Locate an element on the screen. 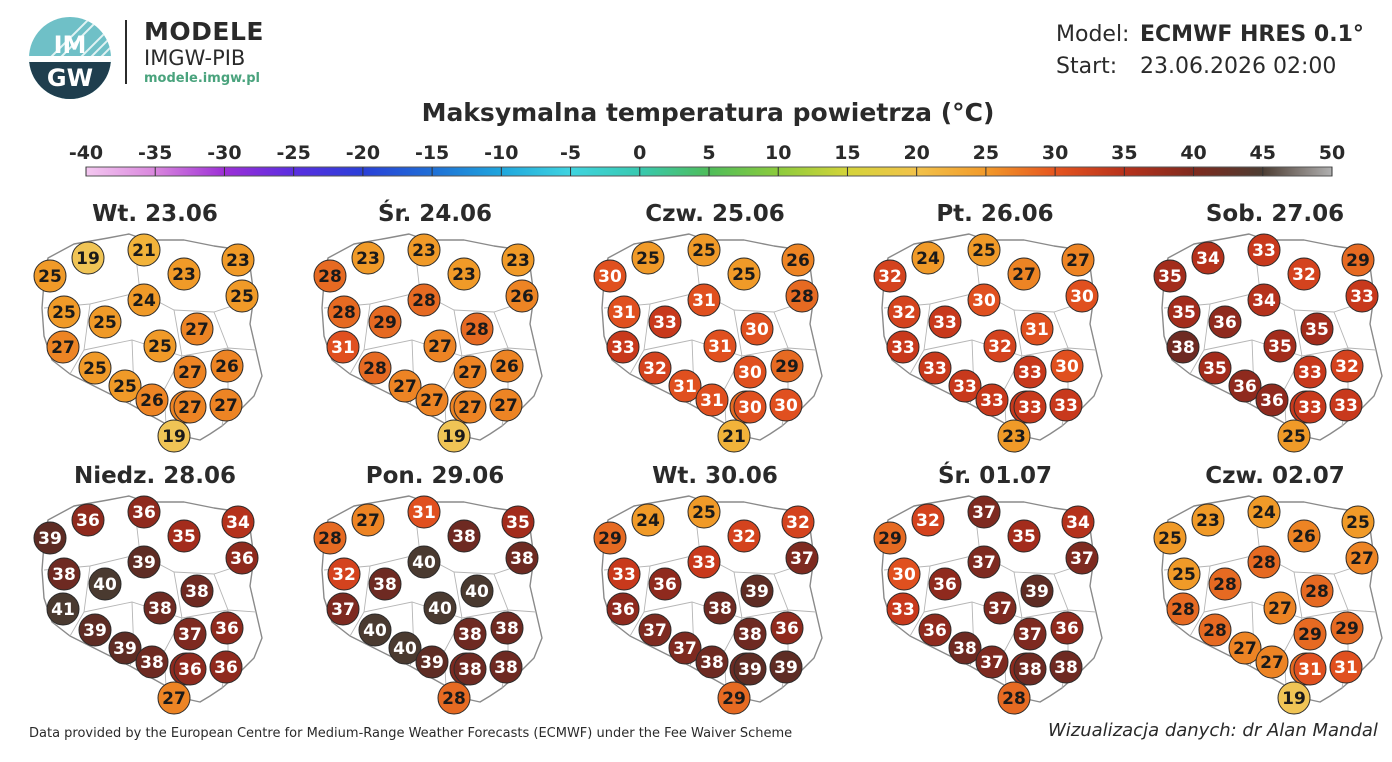 The image size is (1392, 762). station-marker: 39 is located at coordinates (1037, 591).